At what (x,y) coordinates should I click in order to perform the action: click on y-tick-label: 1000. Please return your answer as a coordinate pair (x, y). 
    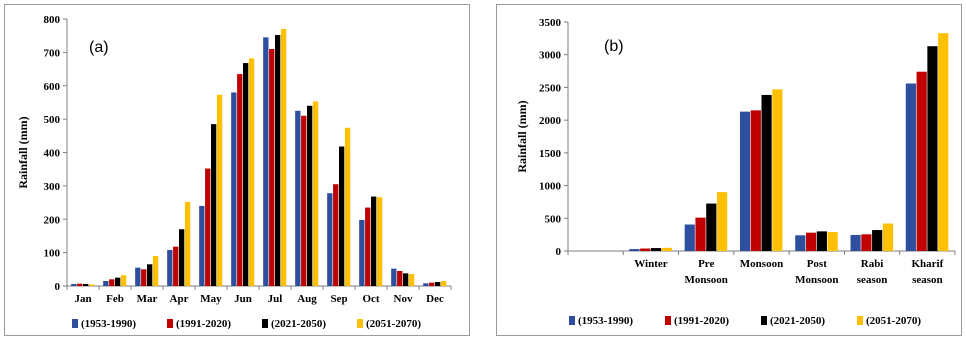
    Looking at the image, I should click on (550, 187).